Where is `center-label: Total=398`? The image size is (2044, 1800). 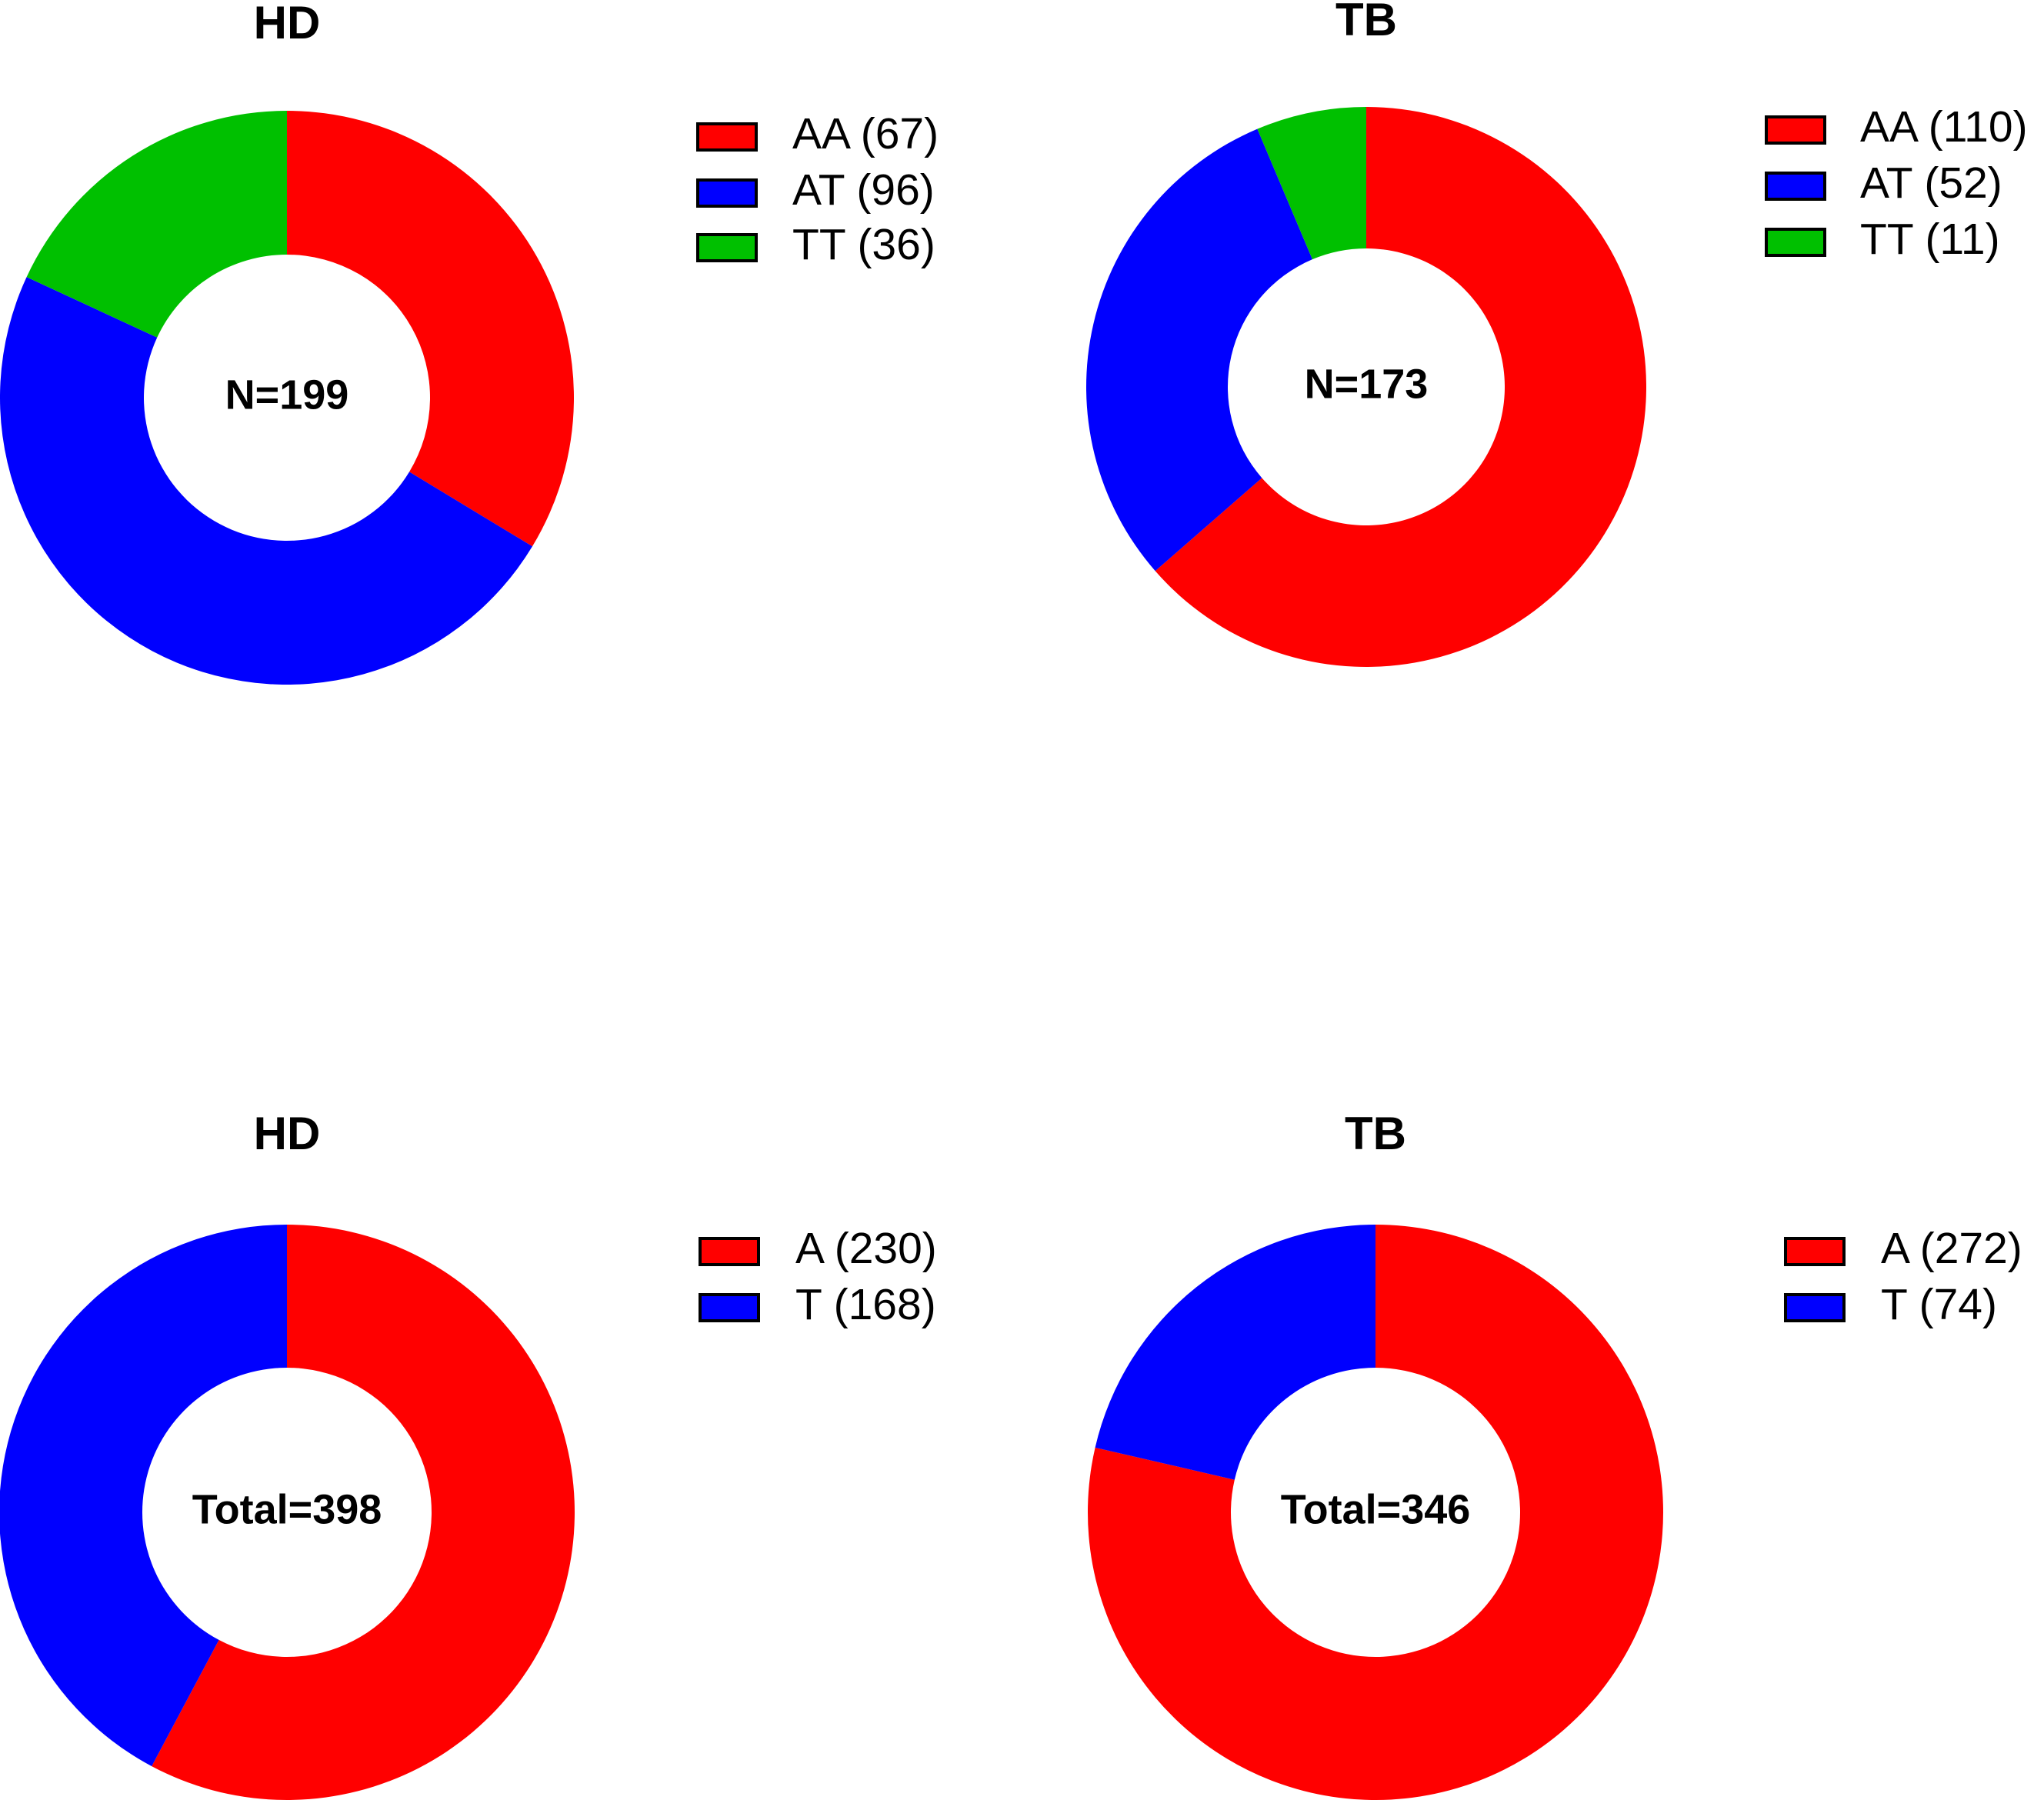 center-label: Total=398 is located at coordinates (287, 1509).